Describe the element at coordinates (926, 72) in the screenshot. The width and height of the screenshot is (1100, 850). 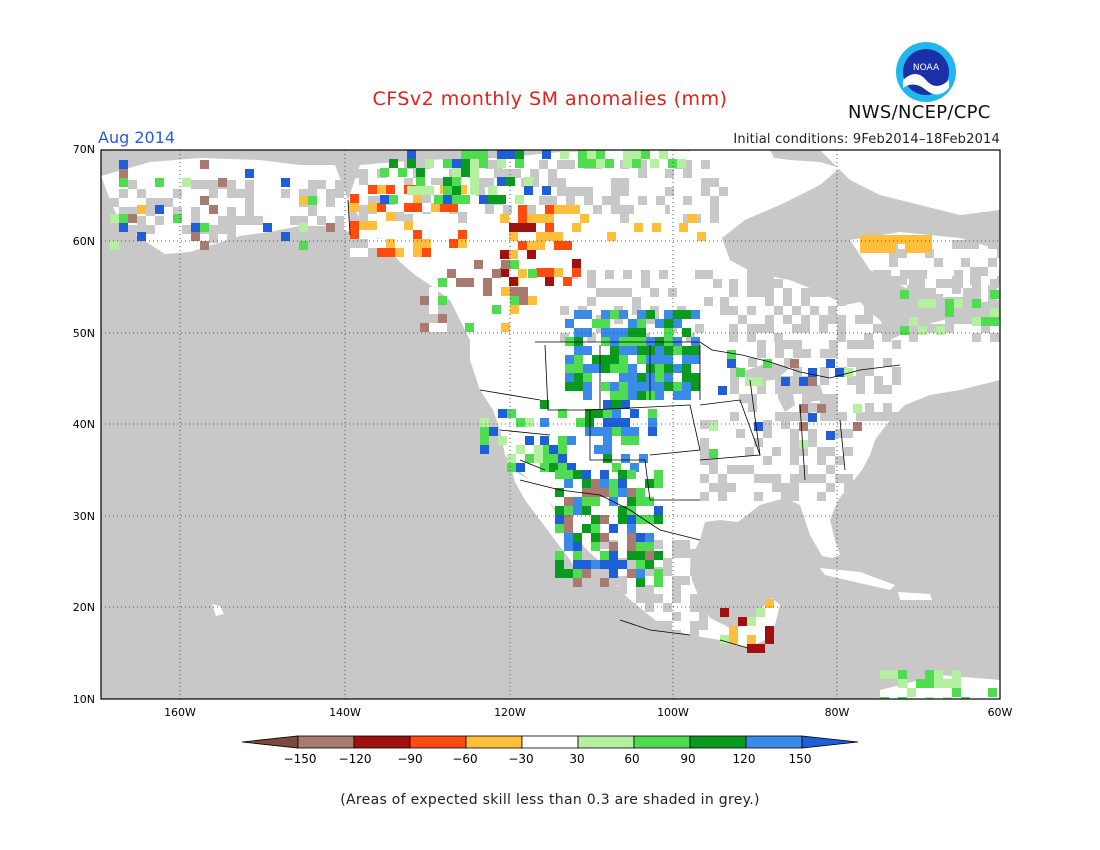
I see `noaa-logo-icon: NOAA` at that location.